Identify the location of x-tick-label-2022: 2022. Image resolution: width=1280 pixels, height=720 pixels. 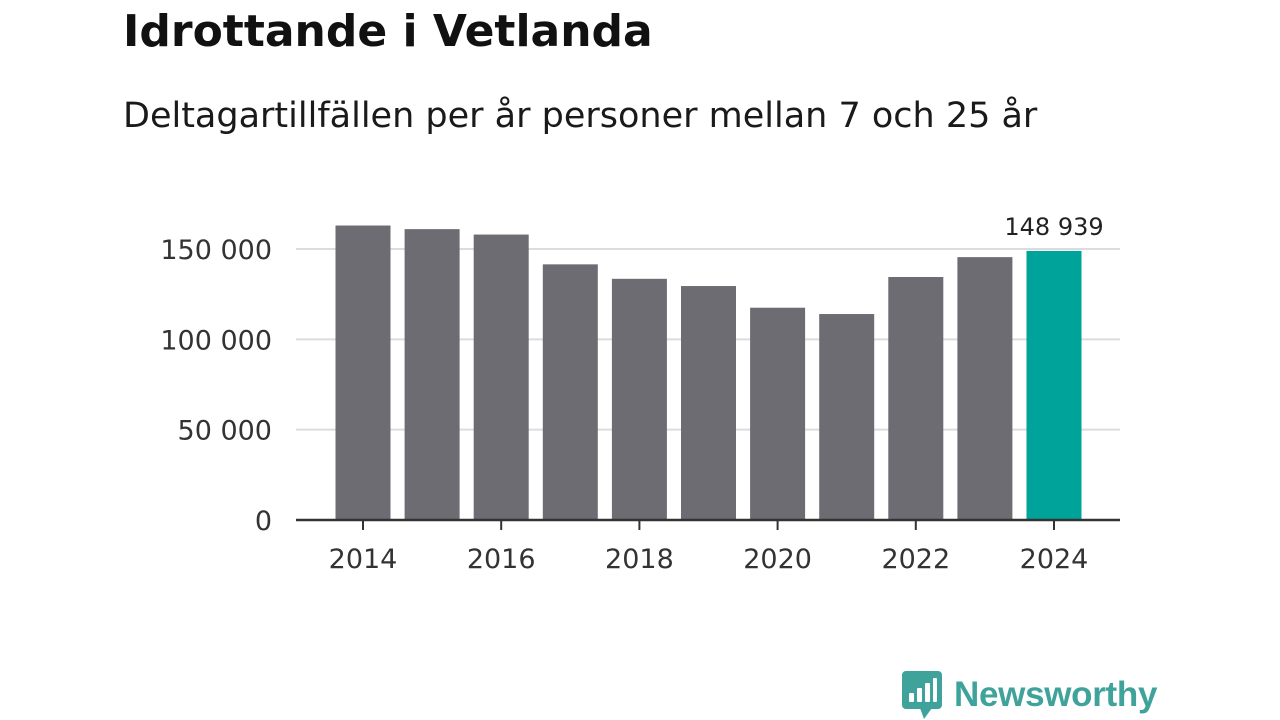
(915, 559).